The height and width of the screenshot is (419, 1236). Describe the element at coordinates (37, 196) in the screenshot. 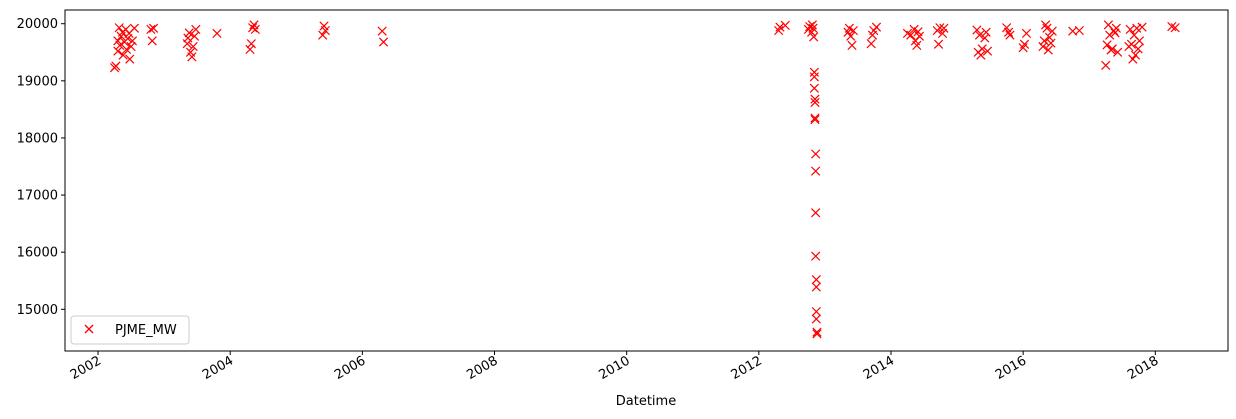

I see `y-tick-label: 17000` at that location.